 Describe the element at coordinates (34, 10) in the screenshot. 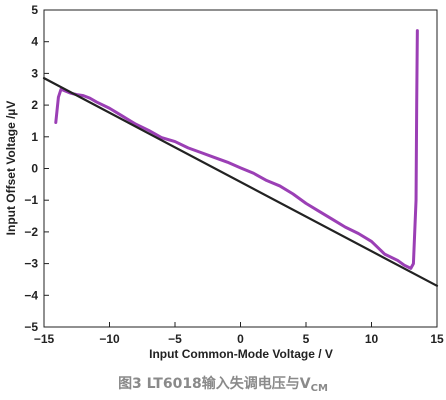

I see `y-tick-label: 5` at that location.